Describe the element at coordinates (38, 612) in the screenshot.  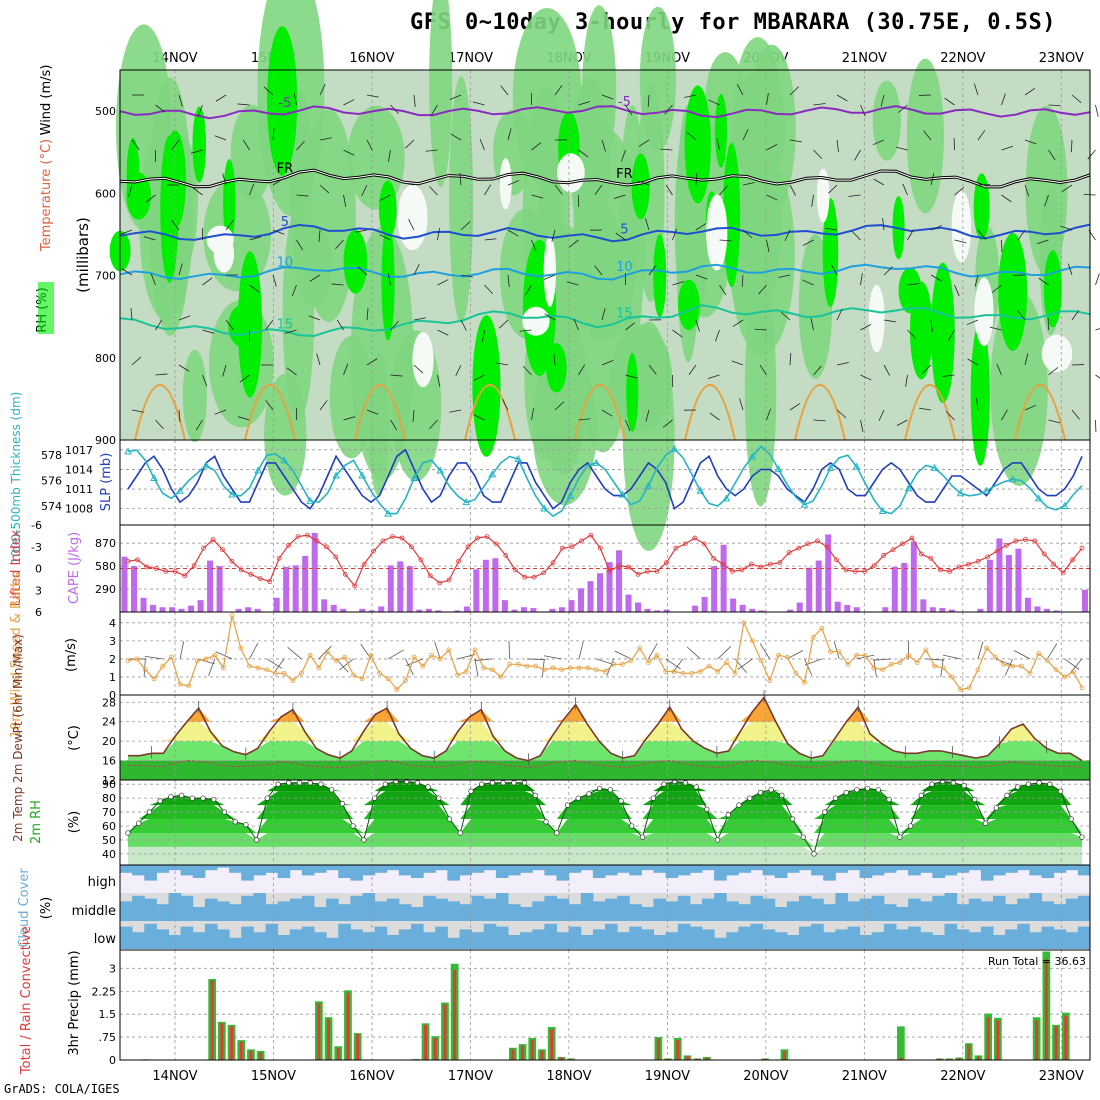
I see `lifted-index-tick: 6` at that location.